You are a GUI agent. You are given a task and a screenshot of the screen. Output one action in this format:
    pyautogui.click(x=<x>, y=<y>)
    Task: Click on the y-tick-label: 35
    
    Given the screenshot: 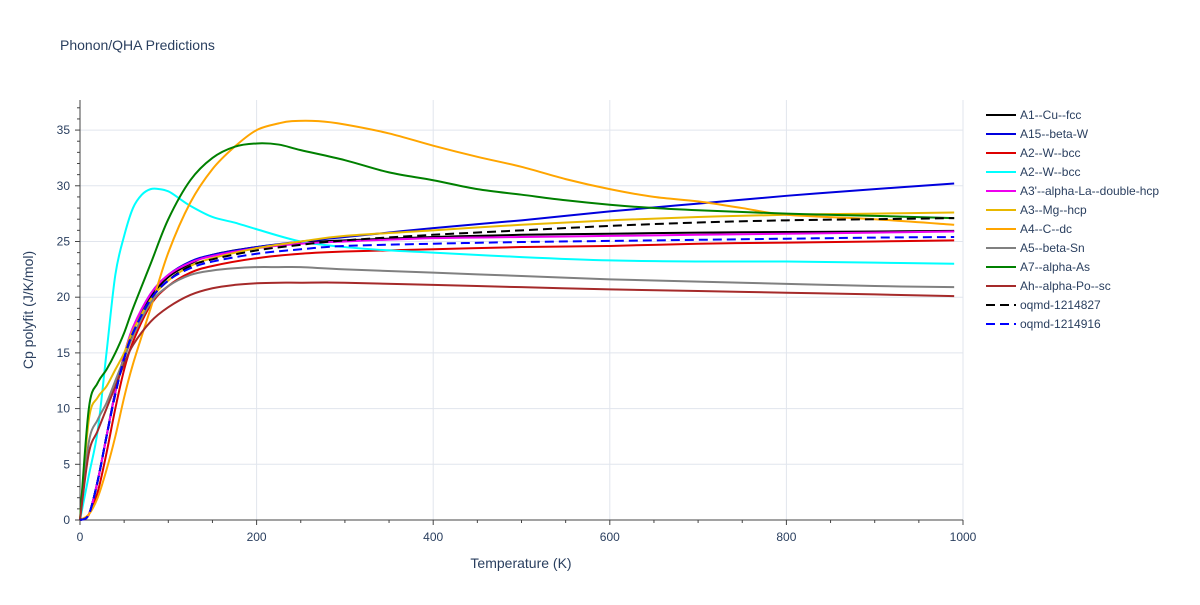 What is the action you would take?
    pyautogui.click(x=64, y=130)
    